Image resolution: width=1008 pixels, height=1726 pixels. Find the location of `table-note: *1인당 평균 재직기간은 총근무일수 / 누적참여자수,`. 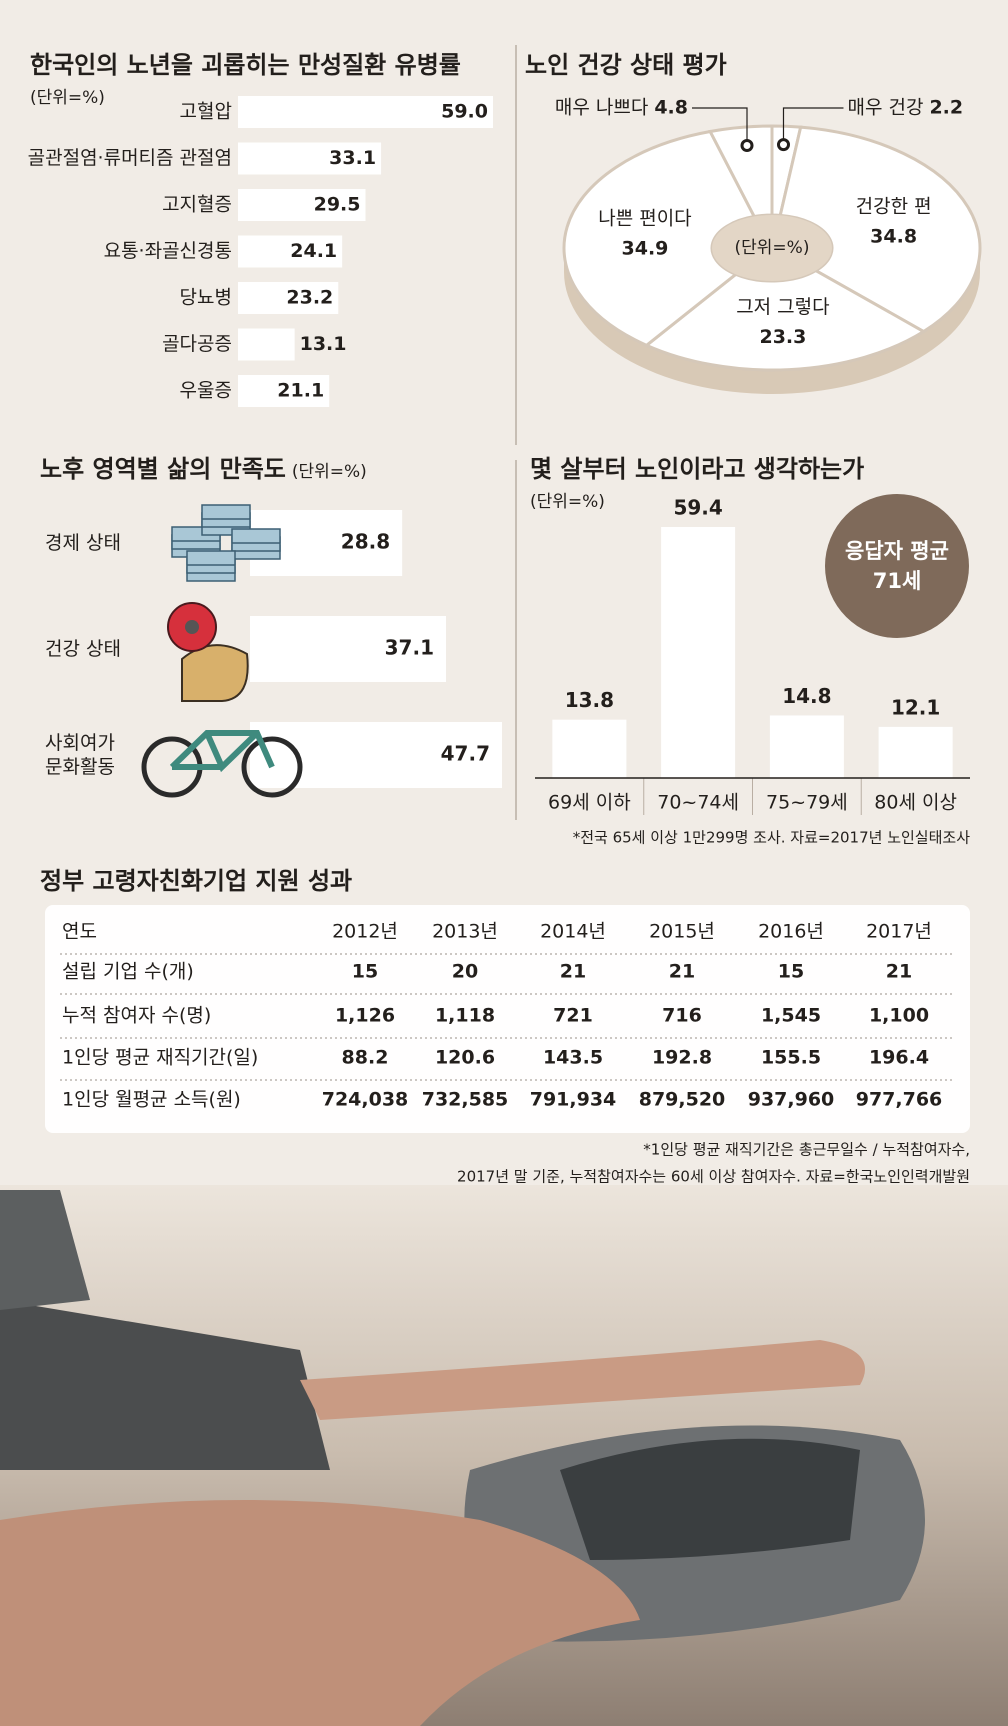

table-note: *1인당 평균 재직기간은 총근무일수 / 누적참여자수, is located at coordinates (806, 1150).